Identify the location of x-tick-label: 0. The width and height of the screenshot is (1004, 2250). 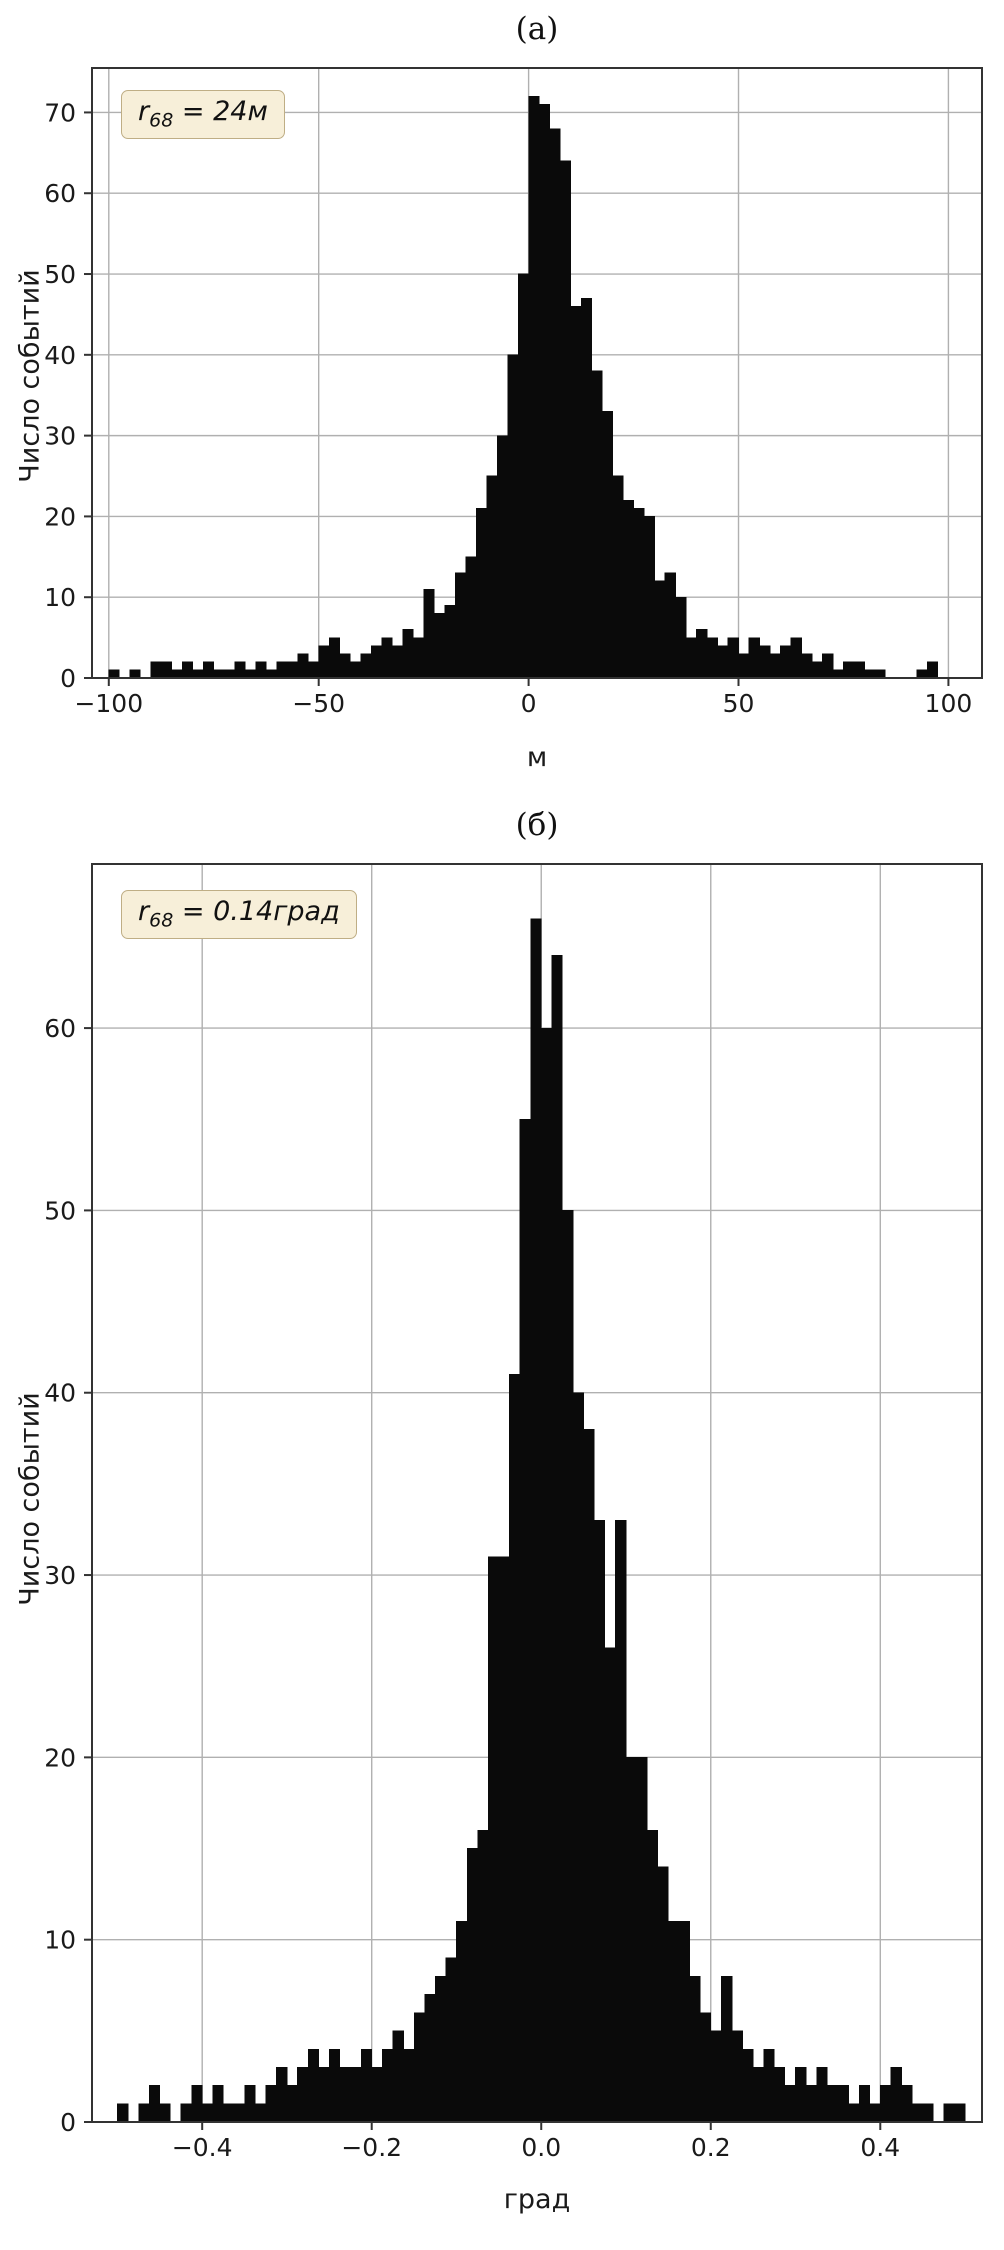
(529, 703).